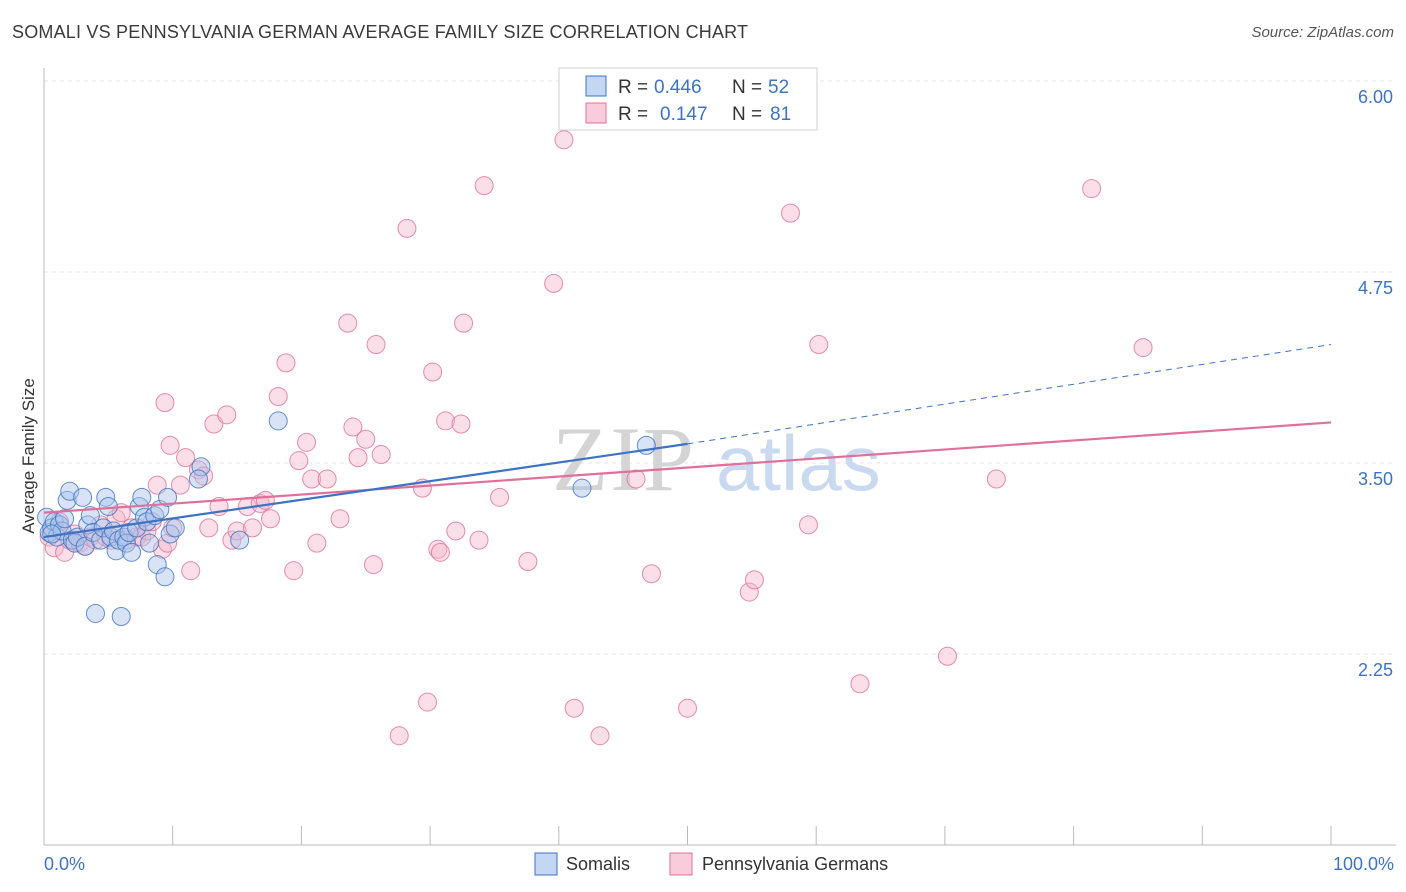 The height and width of the screenshot is (892, 1406). What do you see at coordinates (795, 864) in the screenshot?
I see `bottom-legend-label-pennsylvania-germans: Pennsylvania Germans` at bounding box center [795, 864].